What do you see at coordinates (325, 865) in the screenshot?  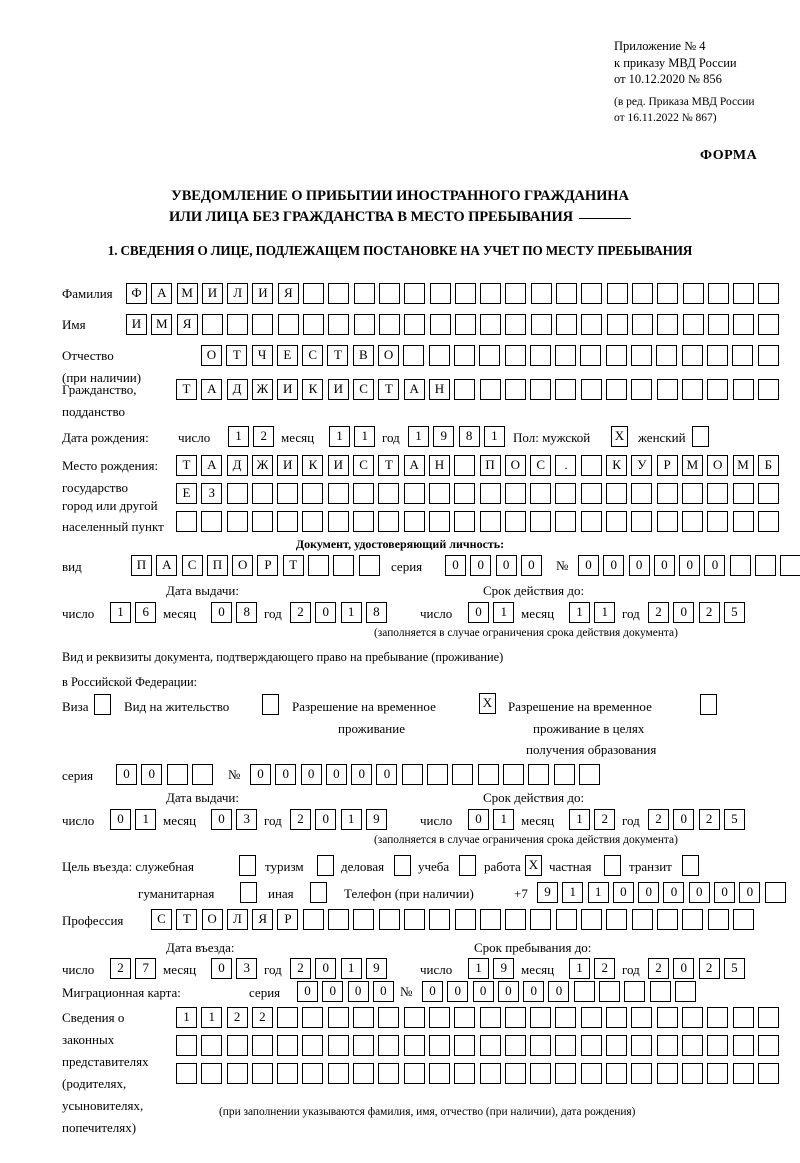 I see `purpose-tourism-checkbox` at bounding box center [325, 865].